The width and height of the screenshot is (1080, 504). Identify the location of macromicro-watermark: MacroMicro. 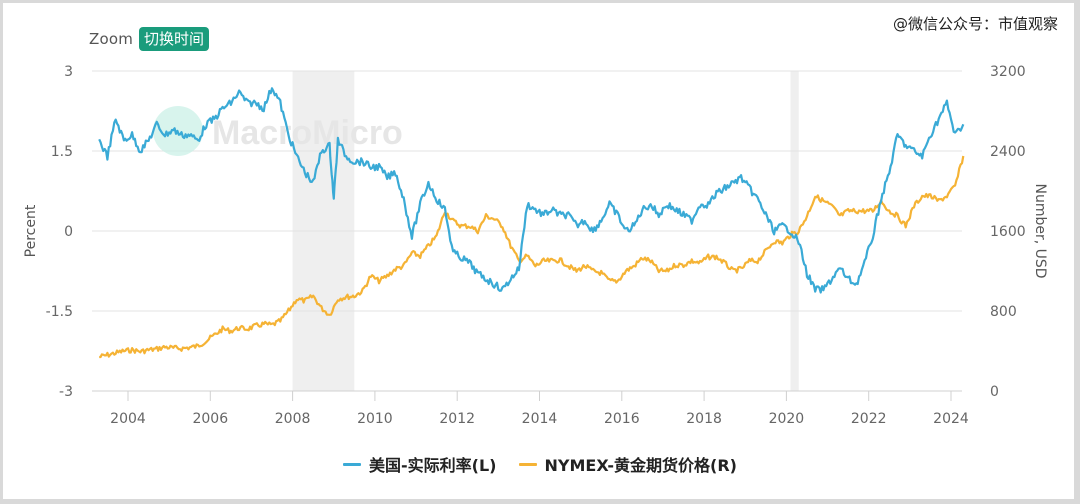
(278, 131).